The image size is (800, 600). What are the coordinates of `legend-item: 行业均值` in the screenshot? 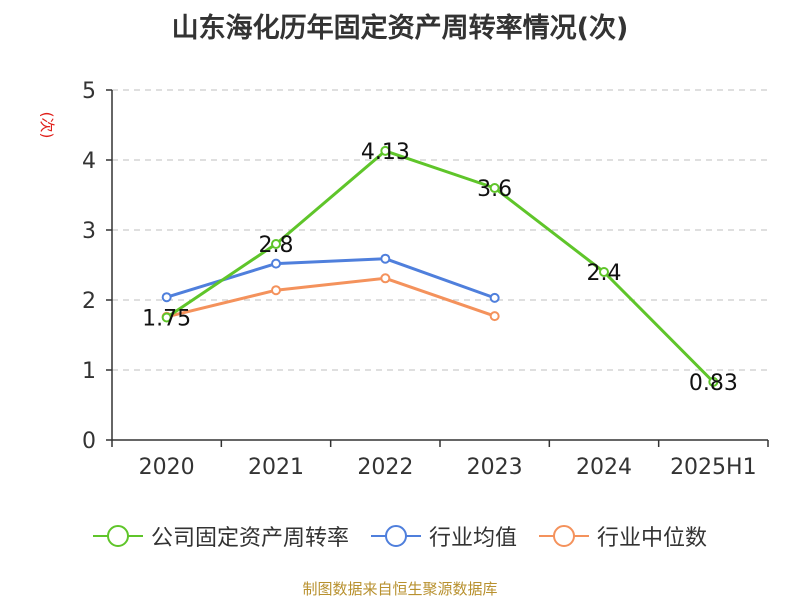 It's located at (443, 536).